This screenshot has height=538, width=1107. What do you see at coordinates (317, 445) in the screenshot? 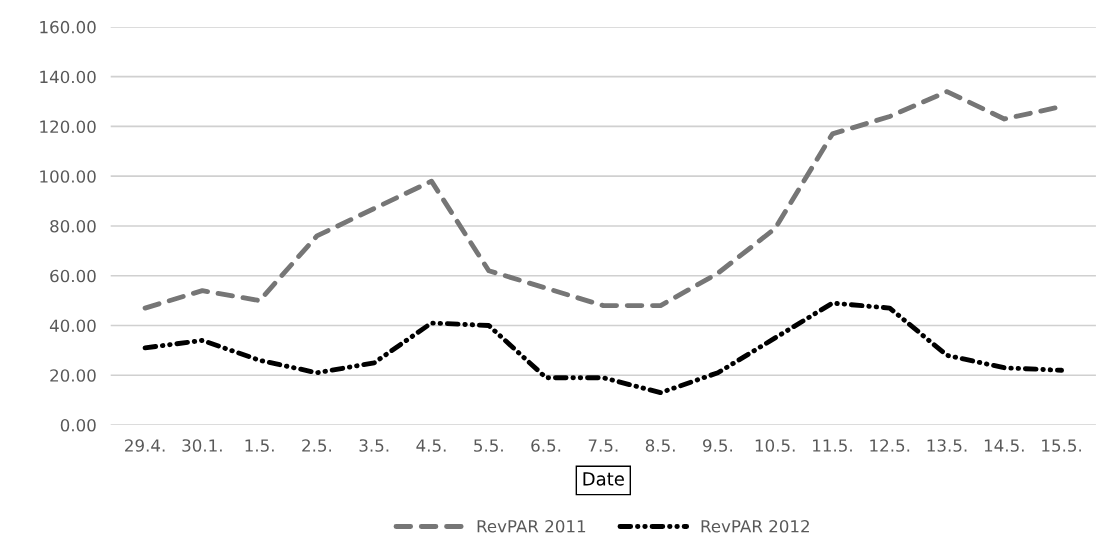
I see `x-tick-label: 2.5.` at bounding box center [317, 445].